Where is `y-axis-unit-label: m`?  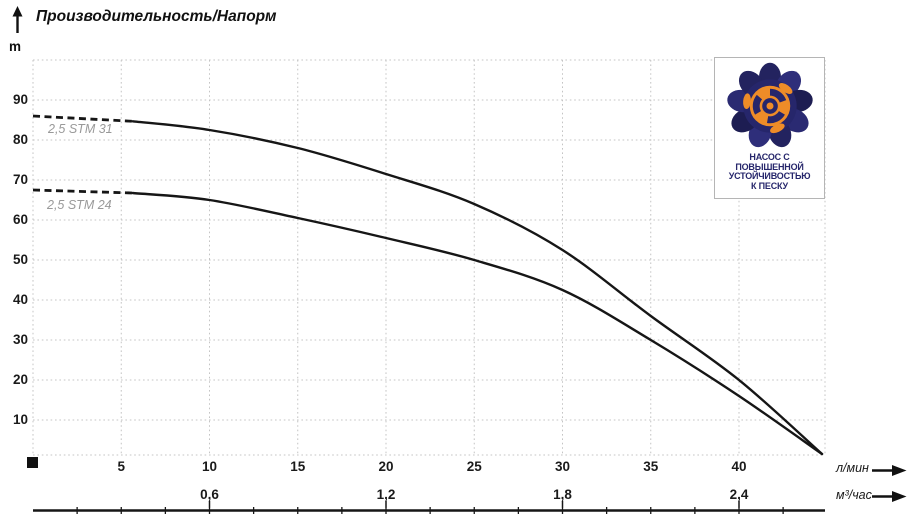 y-axis-unit-label: m is located at coordinates (15, 46).